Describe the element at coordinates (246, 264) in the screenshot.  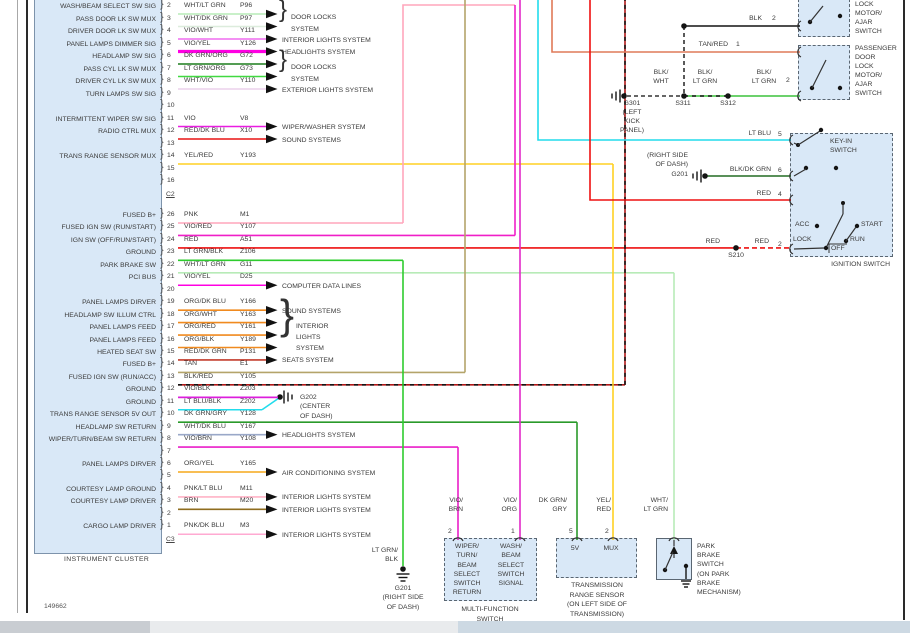
I see `circuit-code: G11` at that location.